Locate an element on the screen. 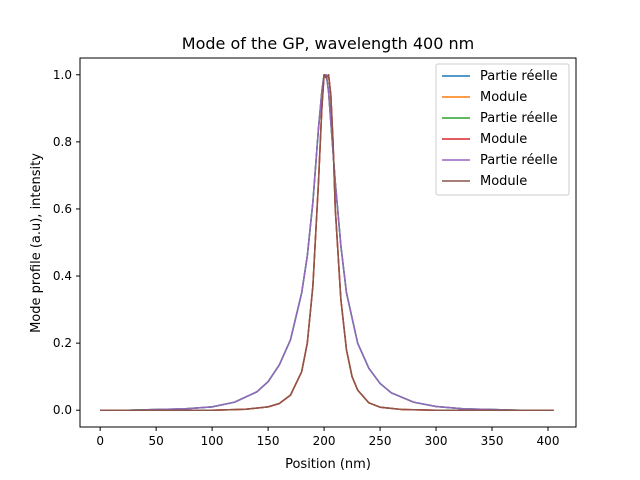 The height and width of the screenshot is (480, 640). x-tick-label: 100 is located at coordinates (212, 441).